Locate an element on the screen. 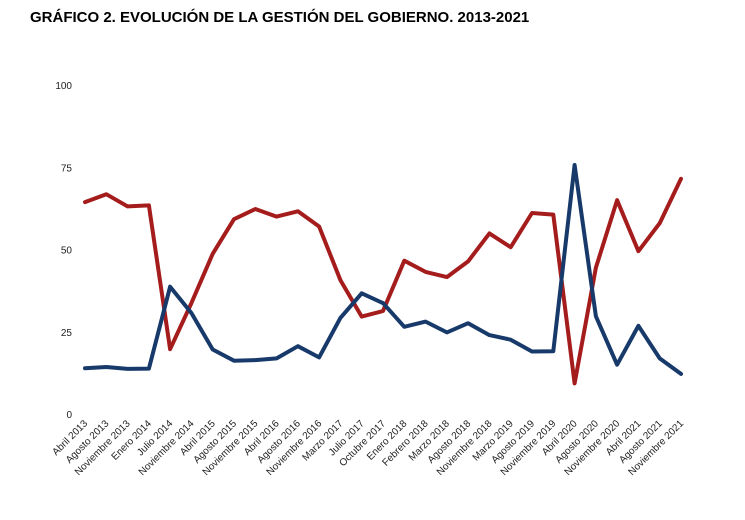 This screenshot has height=520, width=745. y-tick-label: 100 is located at coordinates (63, 86).